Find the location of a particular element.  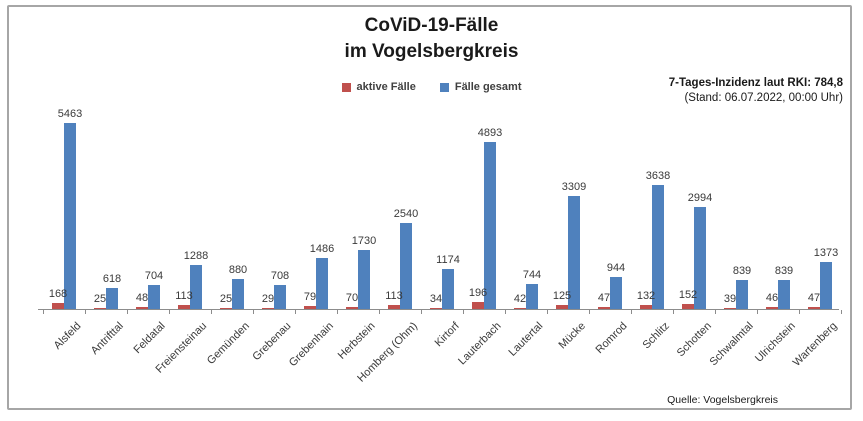

value-label-aktive: 168 is located at coordinates (58, 294).